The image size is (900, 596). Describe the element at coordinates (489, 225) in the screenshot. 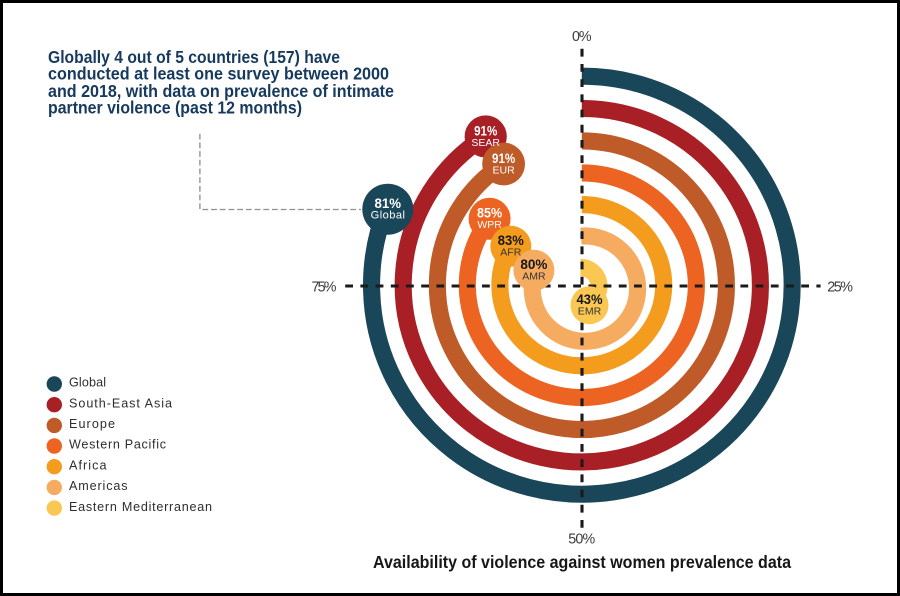

I see `svg-text: WPR` at that location.